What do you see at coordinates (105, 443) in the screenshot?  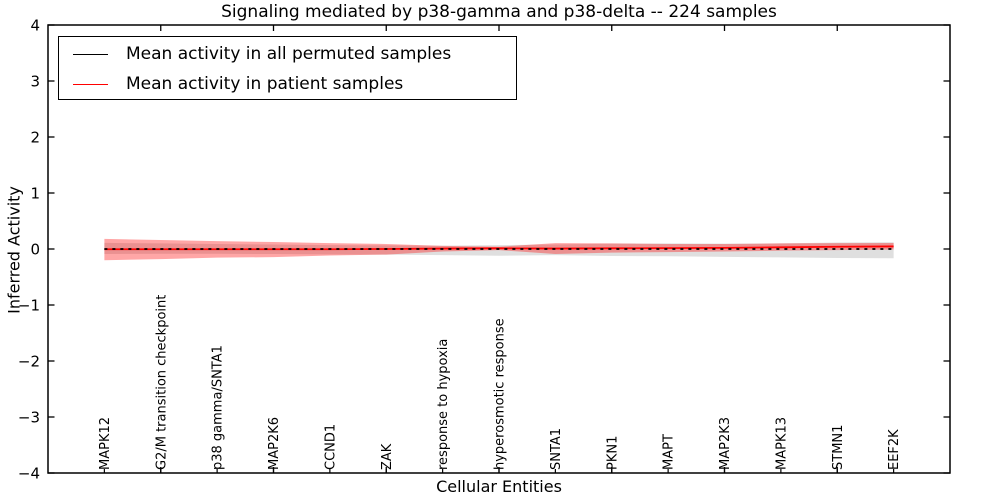 I see `x-tick-label: MAPK12` at bounding box center [105, 443].